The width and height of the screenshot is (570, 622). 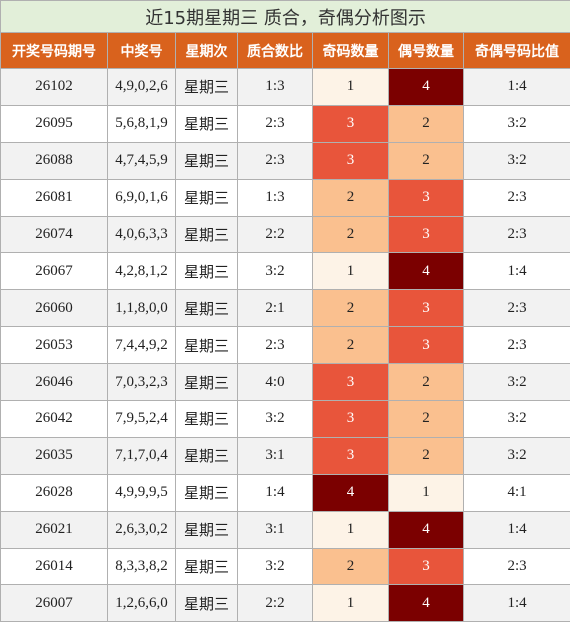 What do you see at coordinates (54, 123) in the screenshot?
I see `table-cell: 26095` at bounding box center [54, 123].